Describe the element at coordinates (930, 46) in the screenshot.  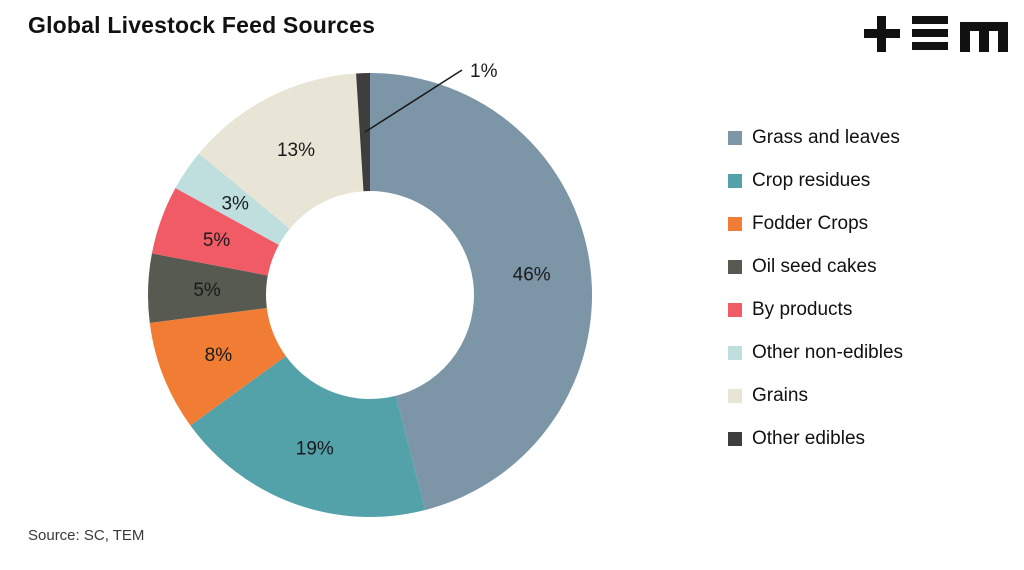
I see `logo-bar-bottom` at that location.